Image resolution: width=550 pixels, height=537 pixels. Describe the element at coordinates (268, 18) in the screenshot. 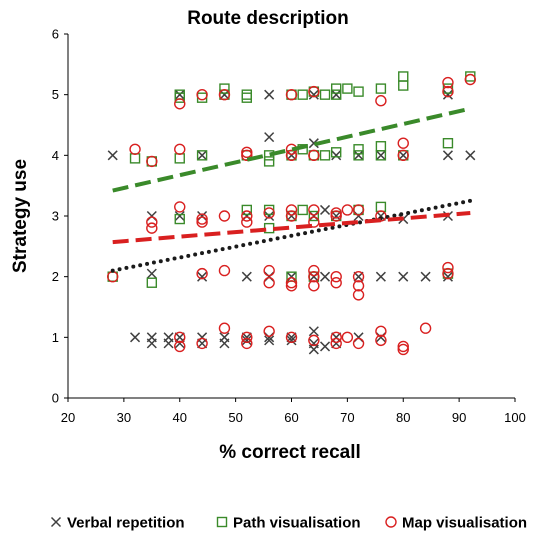

I see `chart-title: Route description` at that location.